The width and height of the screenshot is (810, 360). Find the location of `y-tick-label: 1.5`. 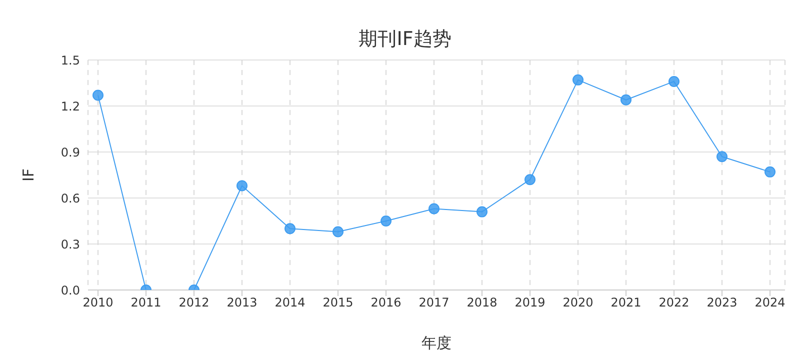

y-tick-label: 1.5 is located at coordinates (70, 60).